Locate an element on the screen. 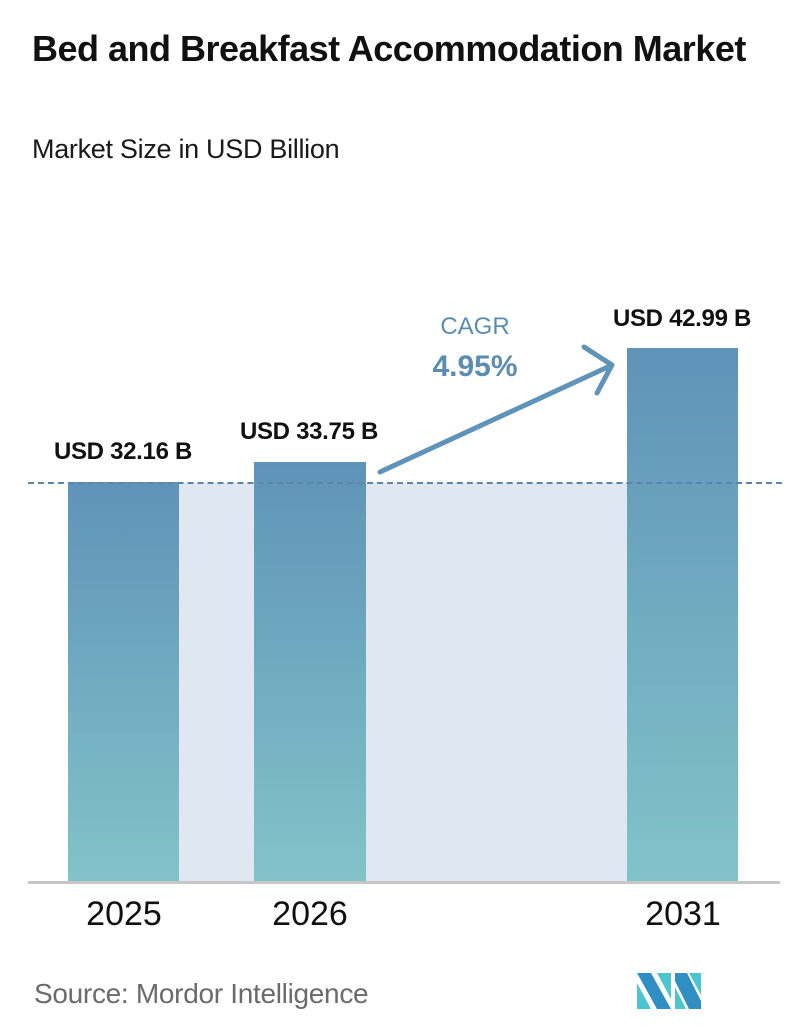 Image resolution: width=796 pixels, height=1034 pixels. source-text: Source: Mordor Intelligence is located at coordinates (201, 993).